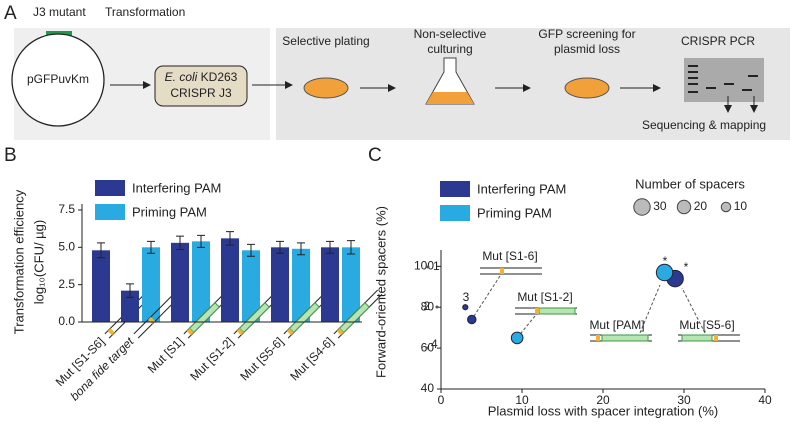  Describe the element at coordinates (544, 297) in the screenshot. I see `annotation: Mut [S1-2]` at that location.